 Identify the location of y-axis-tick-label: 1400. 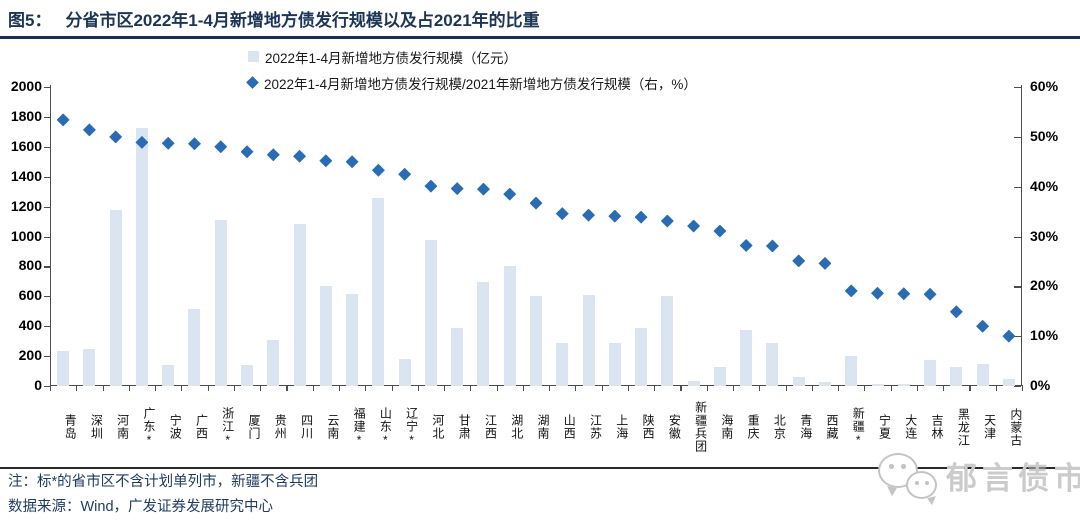
(26, 175).